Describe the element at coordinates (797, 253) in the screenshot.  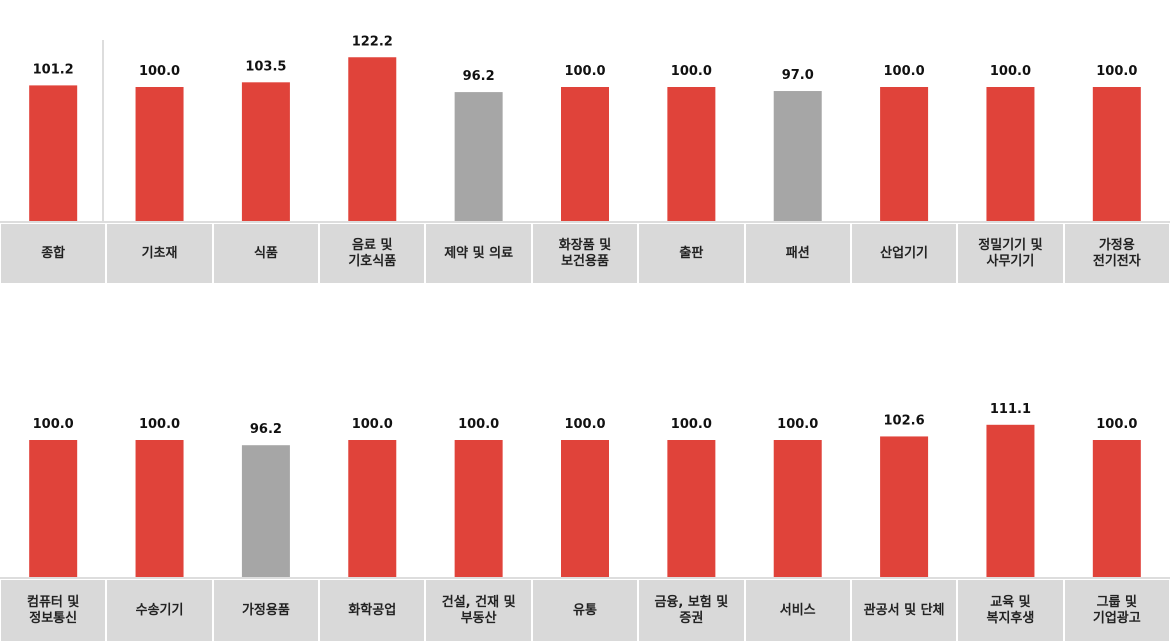
I see `category-label: 패션` at that location.